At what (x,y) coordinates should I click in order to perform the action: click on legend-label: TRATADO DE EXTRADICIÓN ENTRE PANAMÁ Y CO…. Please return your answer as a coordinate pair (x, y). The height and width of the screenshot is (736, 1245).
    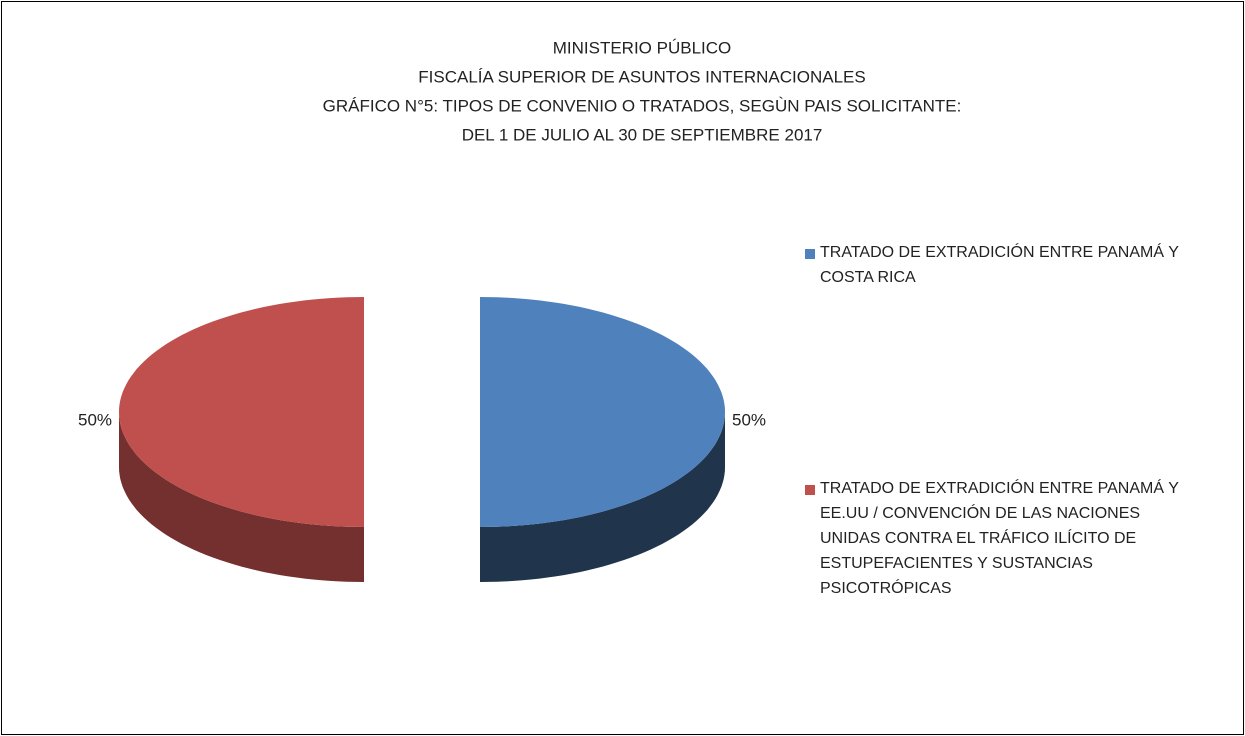
    Looking at the image, I should click on (999, 265).